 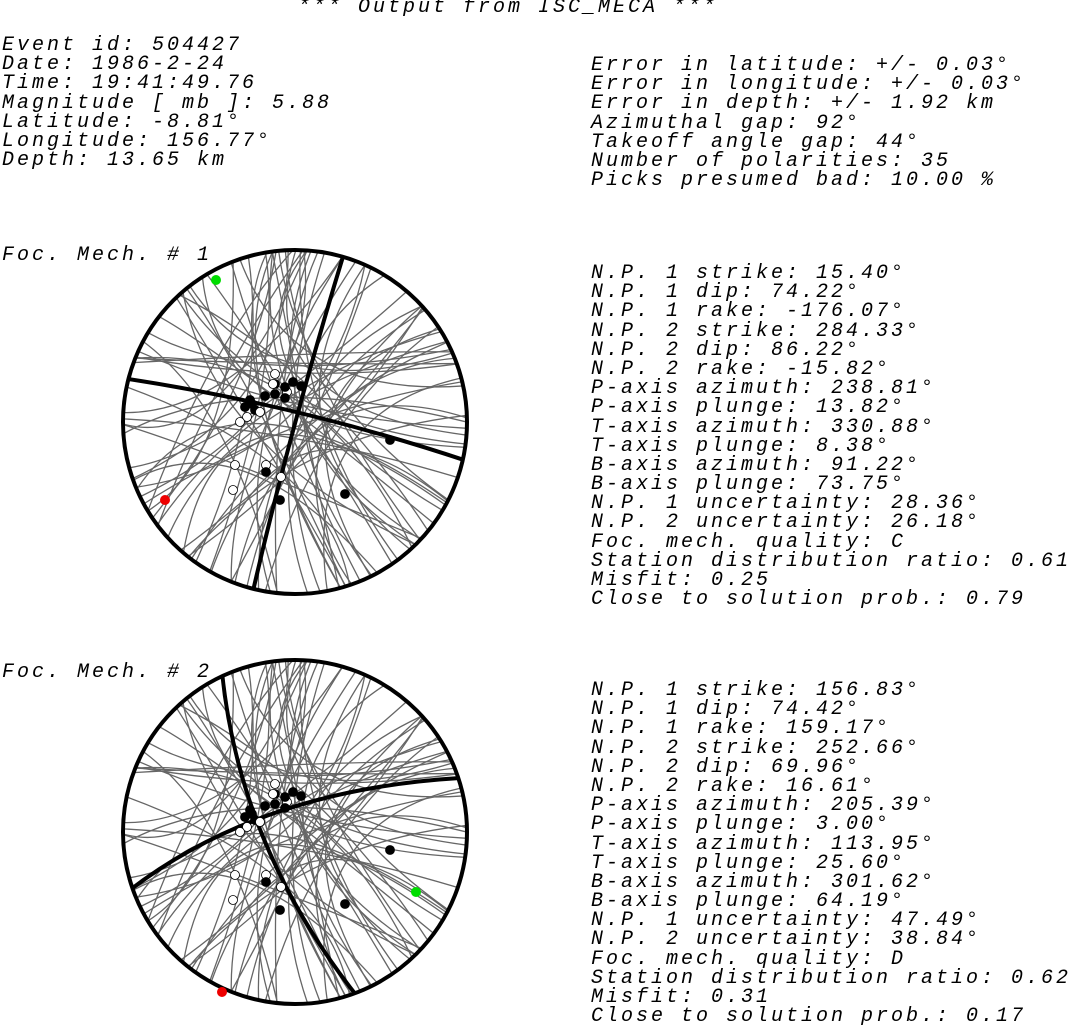 What do you see at coordinates (809, 600) in the screenshot?
I see `text-line: Close to solution prob.: 0.79` at bounding box center [809, 600].